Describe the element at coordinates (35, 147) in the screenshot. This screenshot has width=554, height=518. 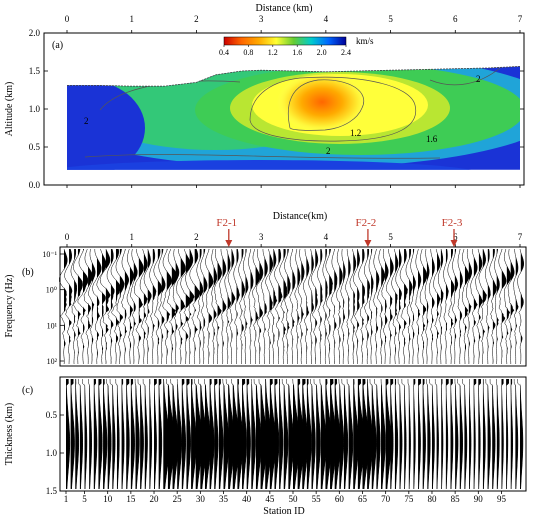
I see `panel-a-y-tick-label: 0.5` at that location.